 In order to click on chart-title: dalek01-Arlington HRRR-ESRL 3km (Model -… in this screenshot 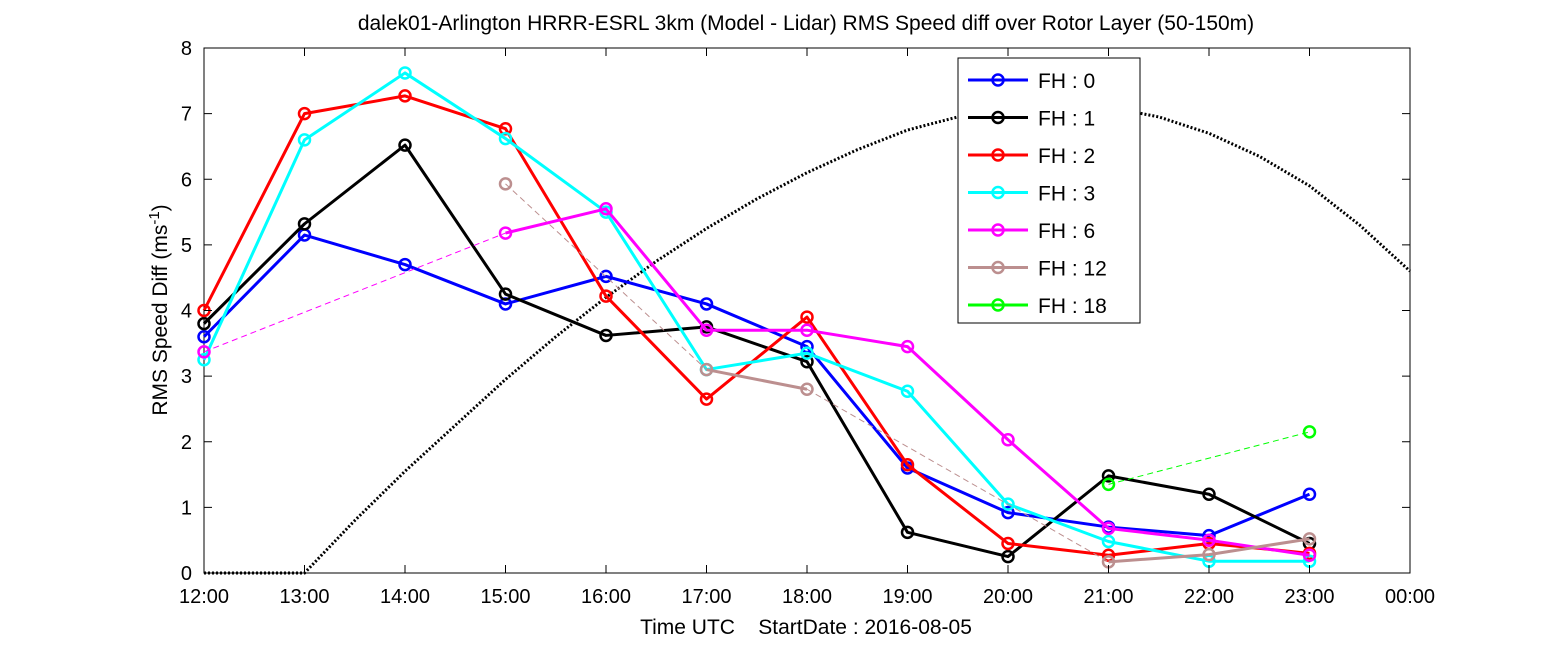, I will do `click(806, 23)`.